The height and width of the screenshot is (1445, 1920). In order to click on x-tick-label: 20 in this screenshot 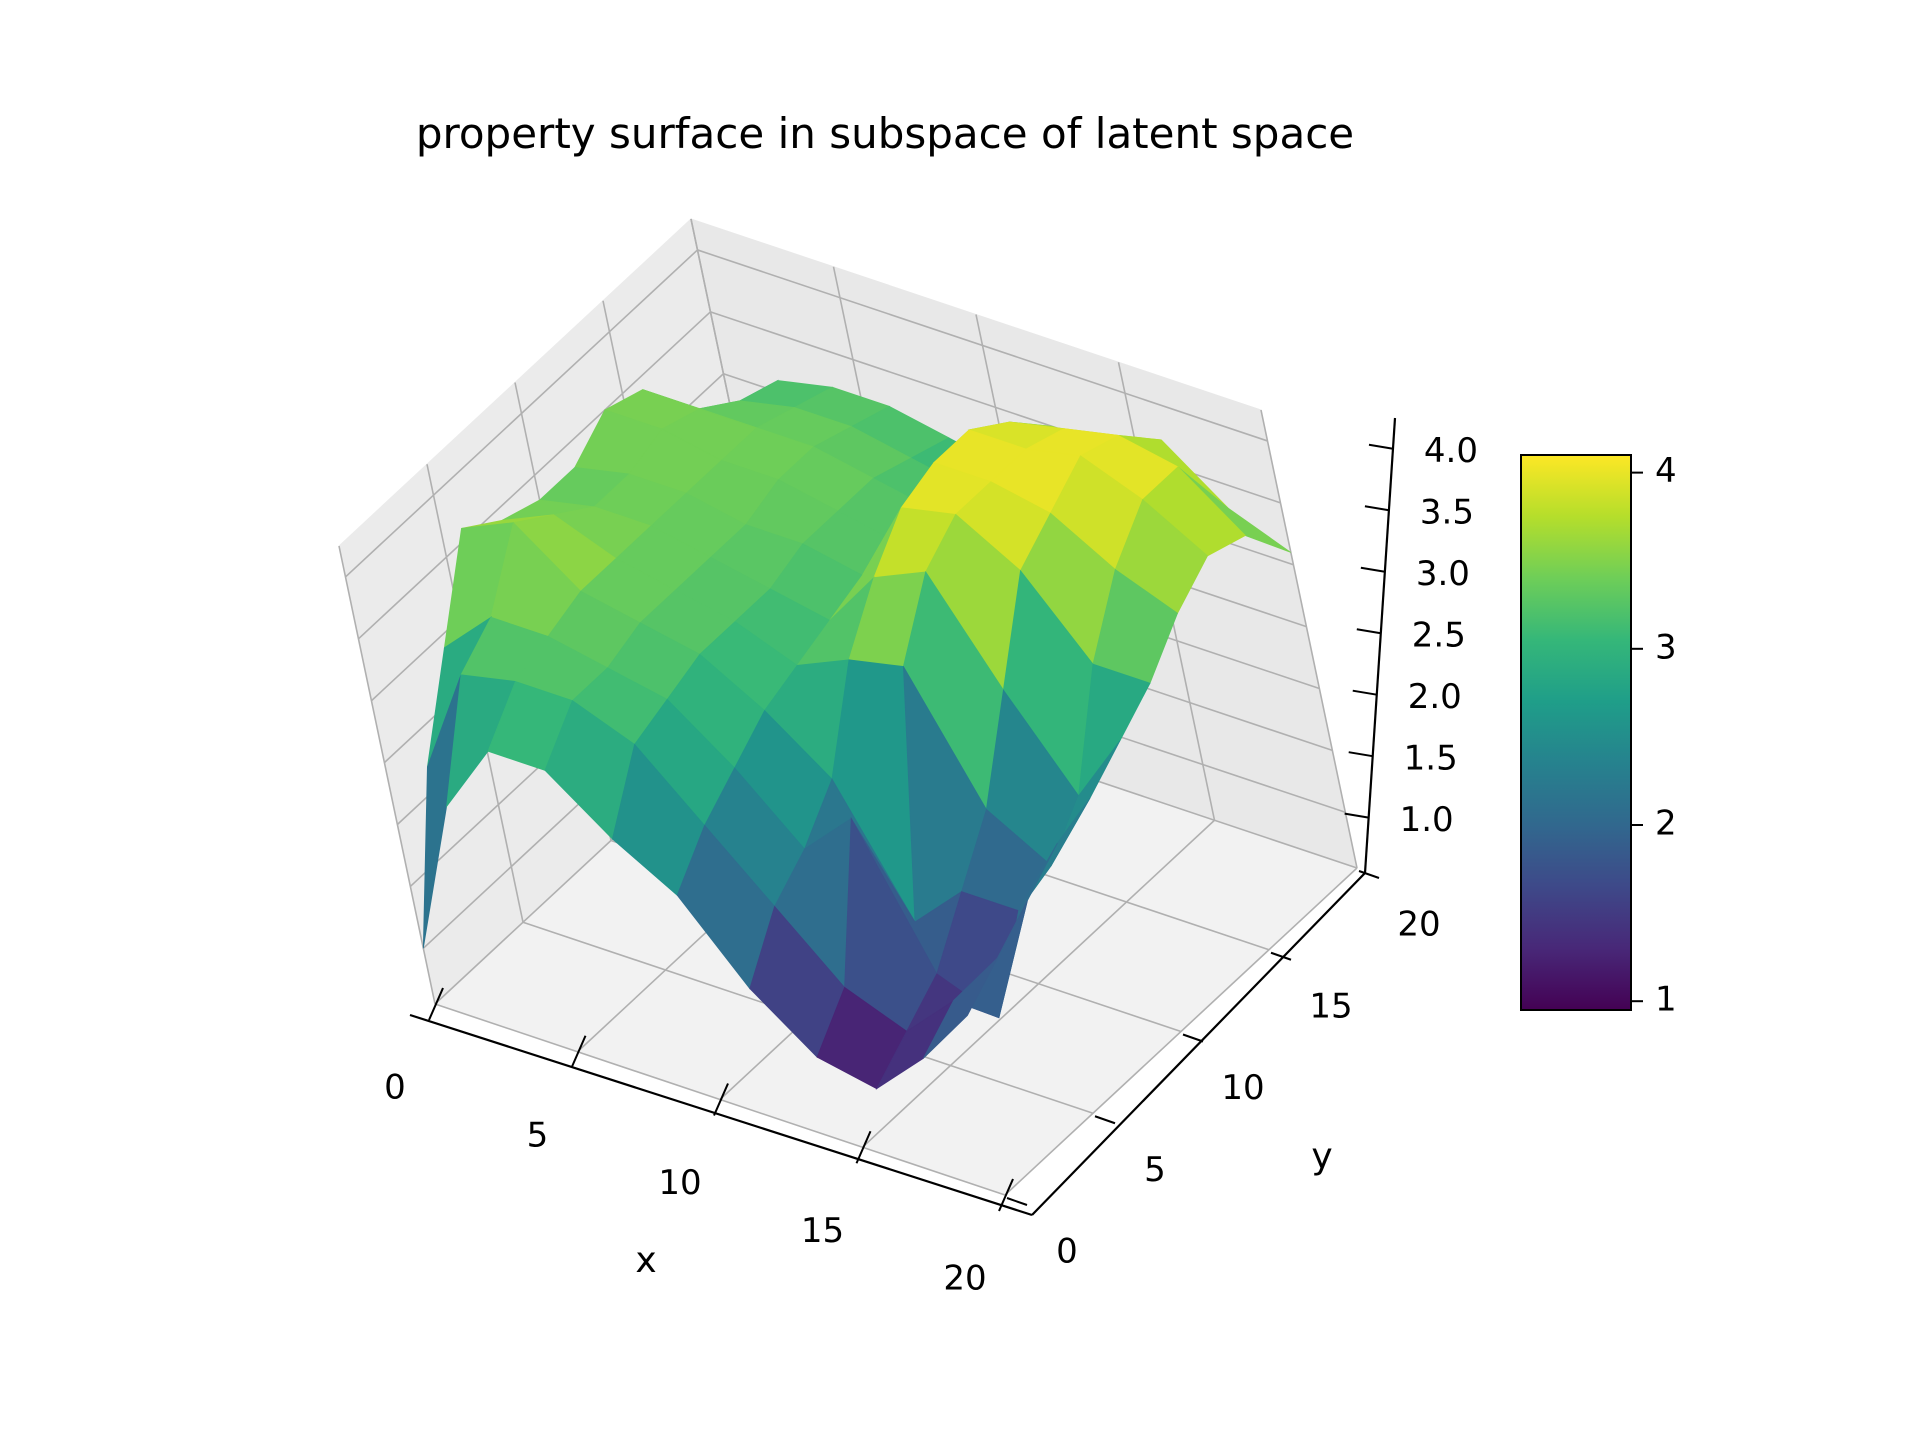, I will do `click(964, 1279)`.